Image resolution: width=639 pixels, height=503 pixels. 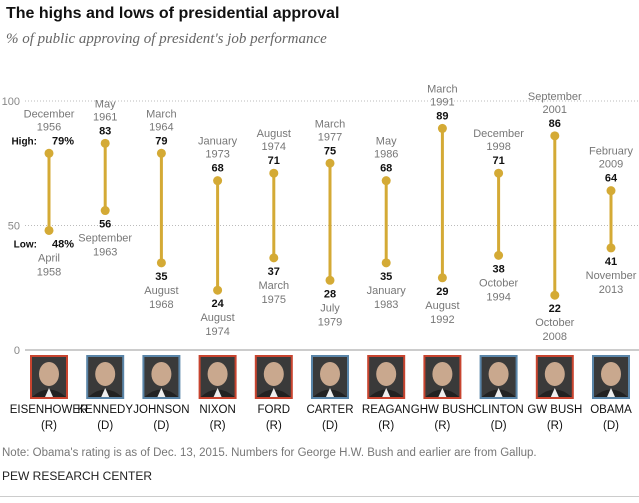 What do you see at coordinates (105, 131) in the screenshot?
I see `high-value-label: 83` at bounding box center [105, 131].